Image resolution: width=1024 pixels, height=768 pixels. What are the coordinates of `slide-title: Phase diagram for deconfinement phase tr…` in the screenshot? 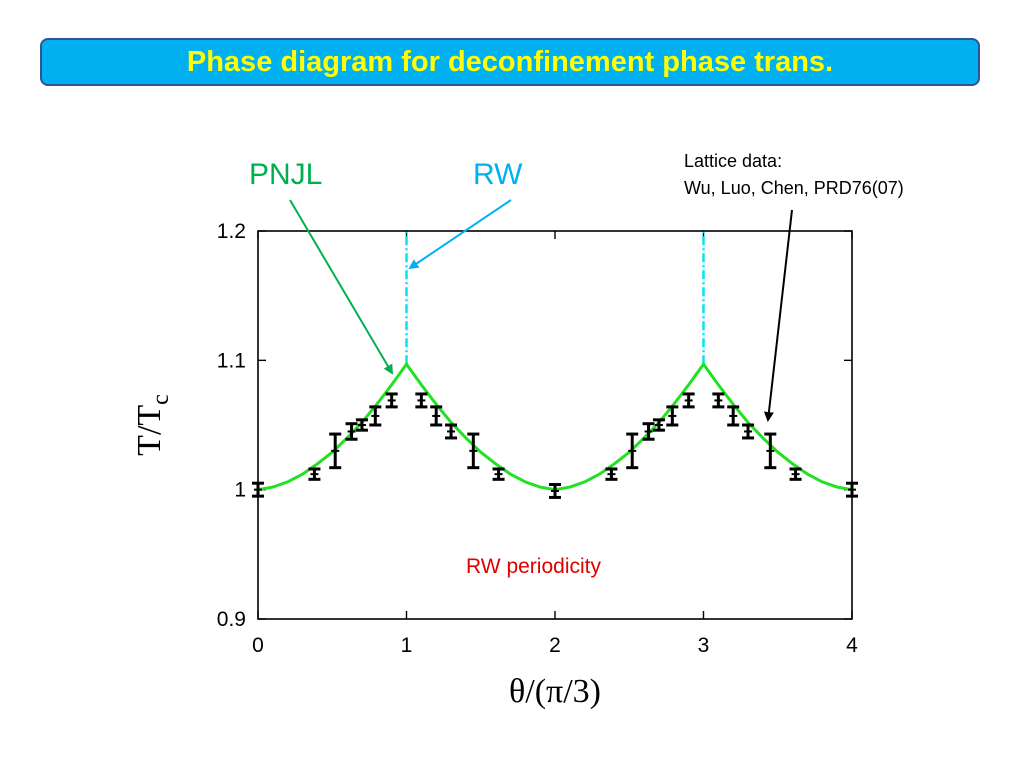 It's located at (510, 61).